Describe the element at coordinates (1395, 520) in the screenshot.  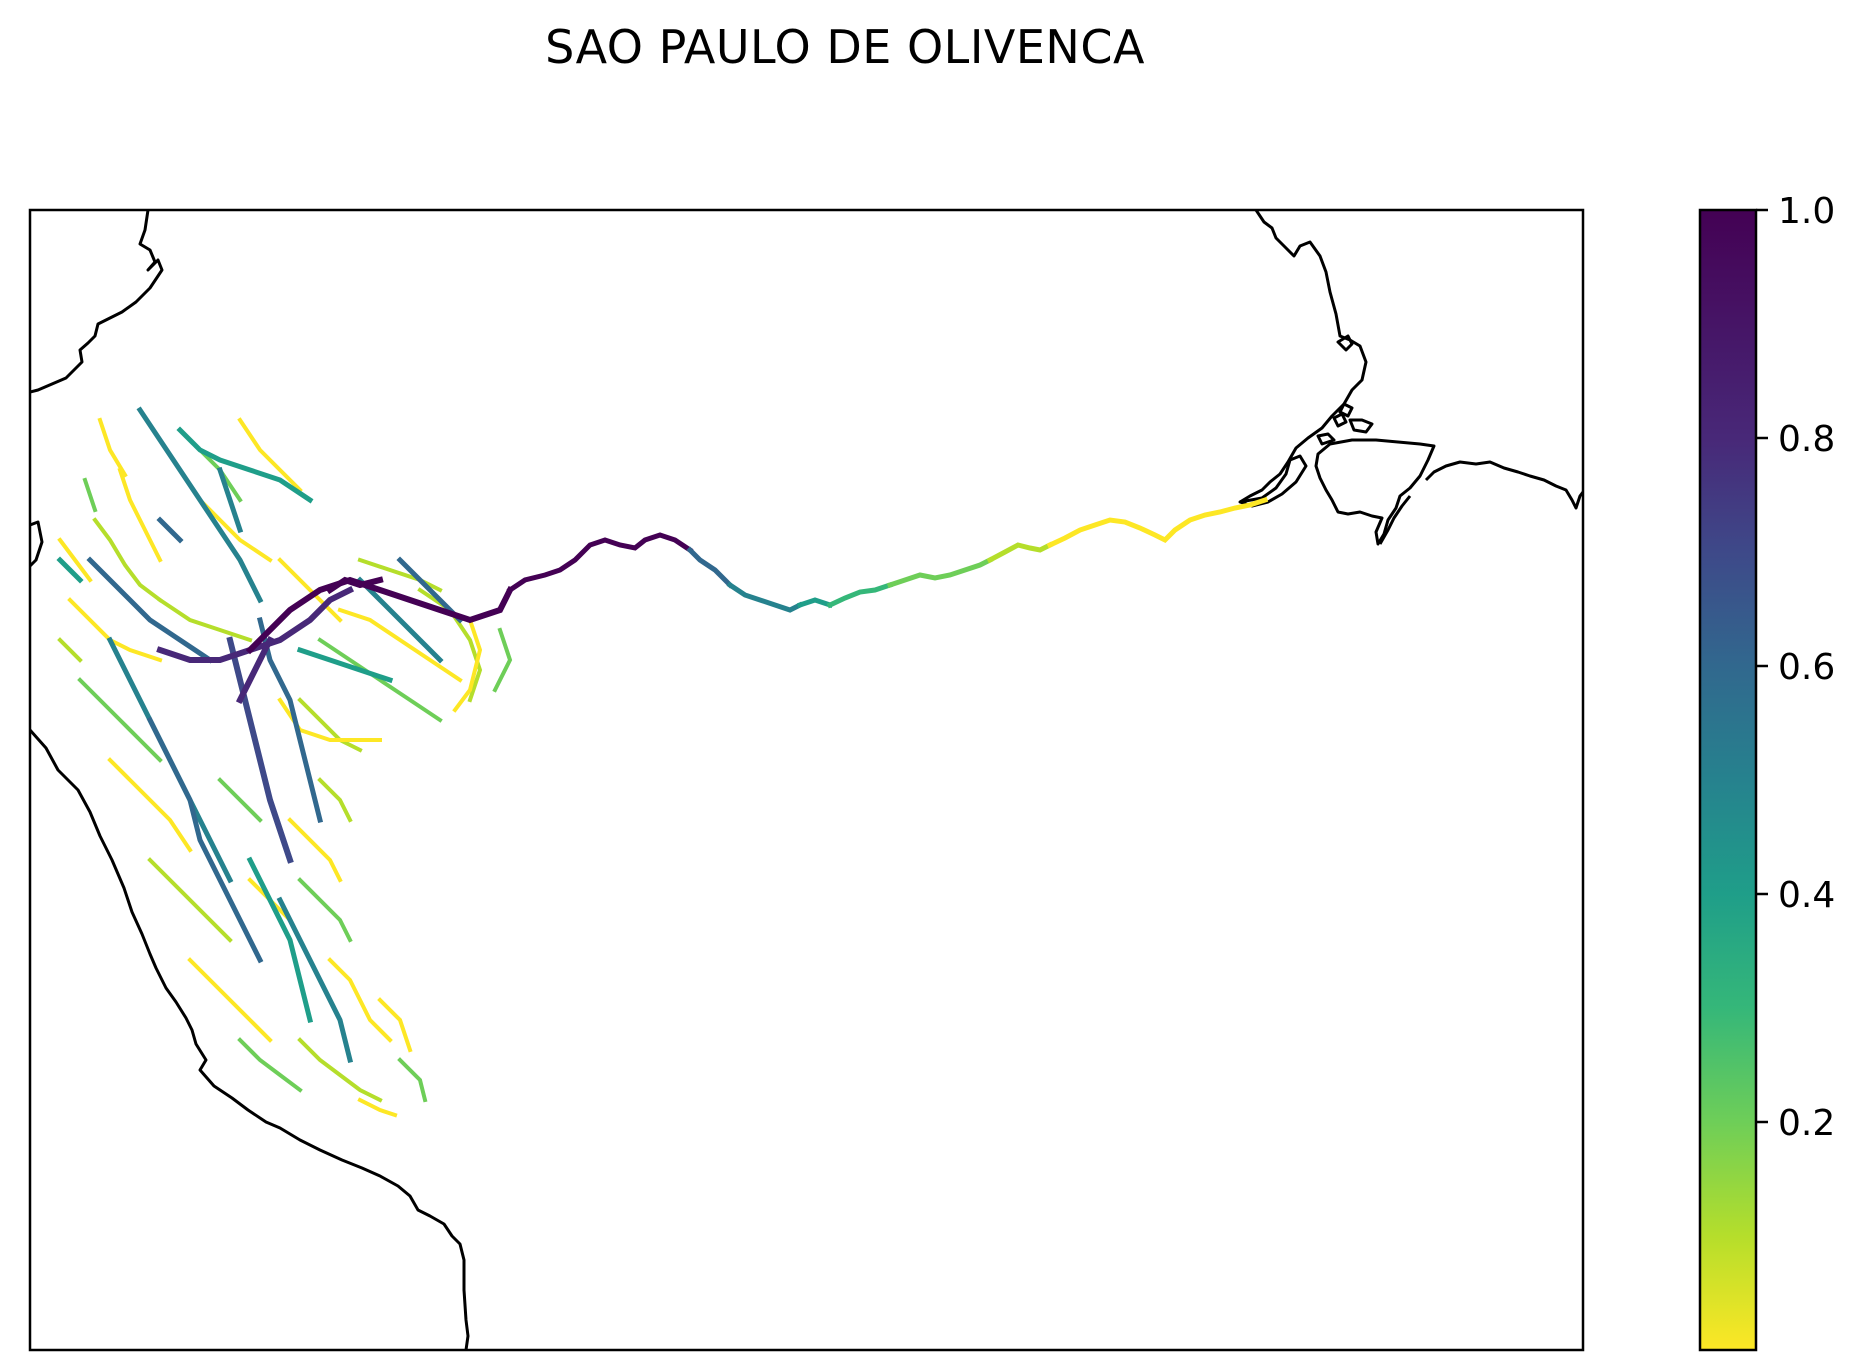
I see `coastline-marajo-south` at that location.